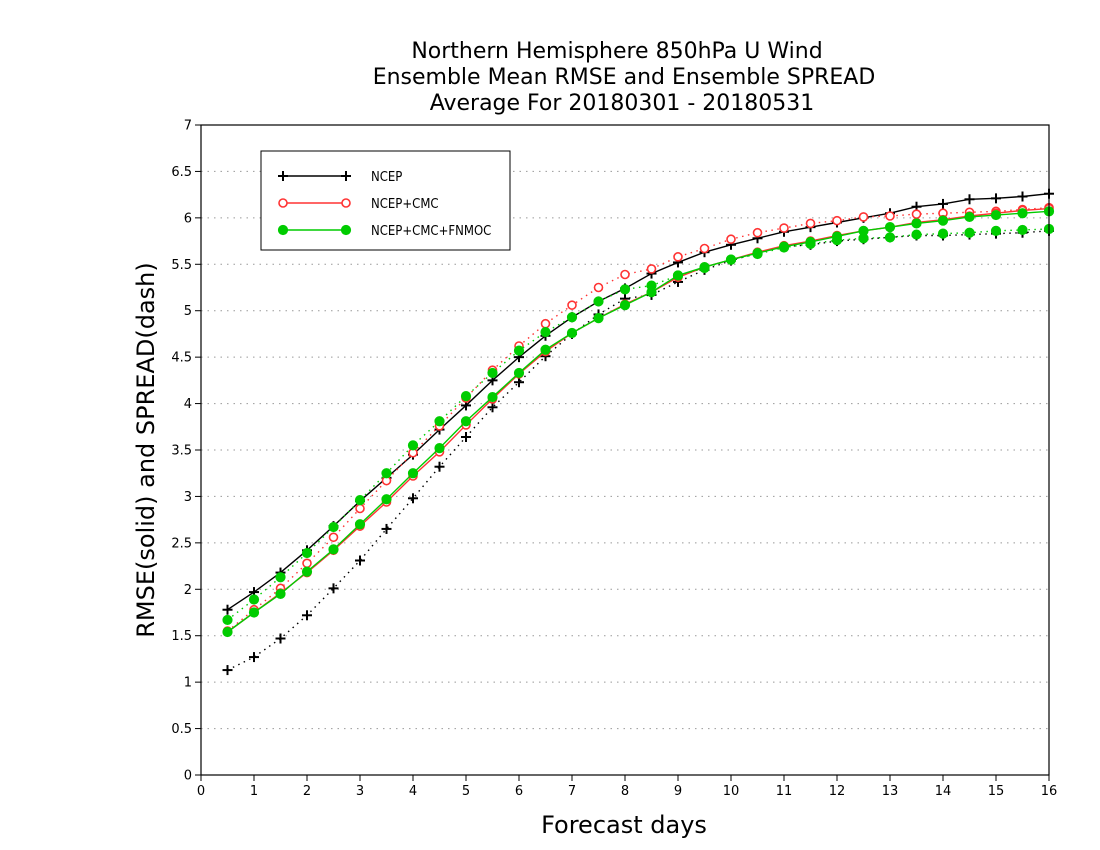 This screenshot has height=850, width=1100. Describe the element at coordinates (678, 791) in the screenshot. I see `x-tick-label: 9` at that location.